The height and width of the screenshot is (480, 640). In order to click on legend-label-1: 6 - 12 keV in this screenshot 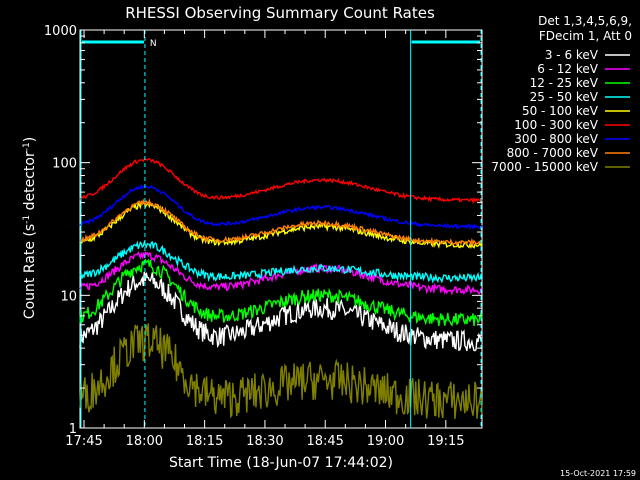, I will do `click(568, 69)`.